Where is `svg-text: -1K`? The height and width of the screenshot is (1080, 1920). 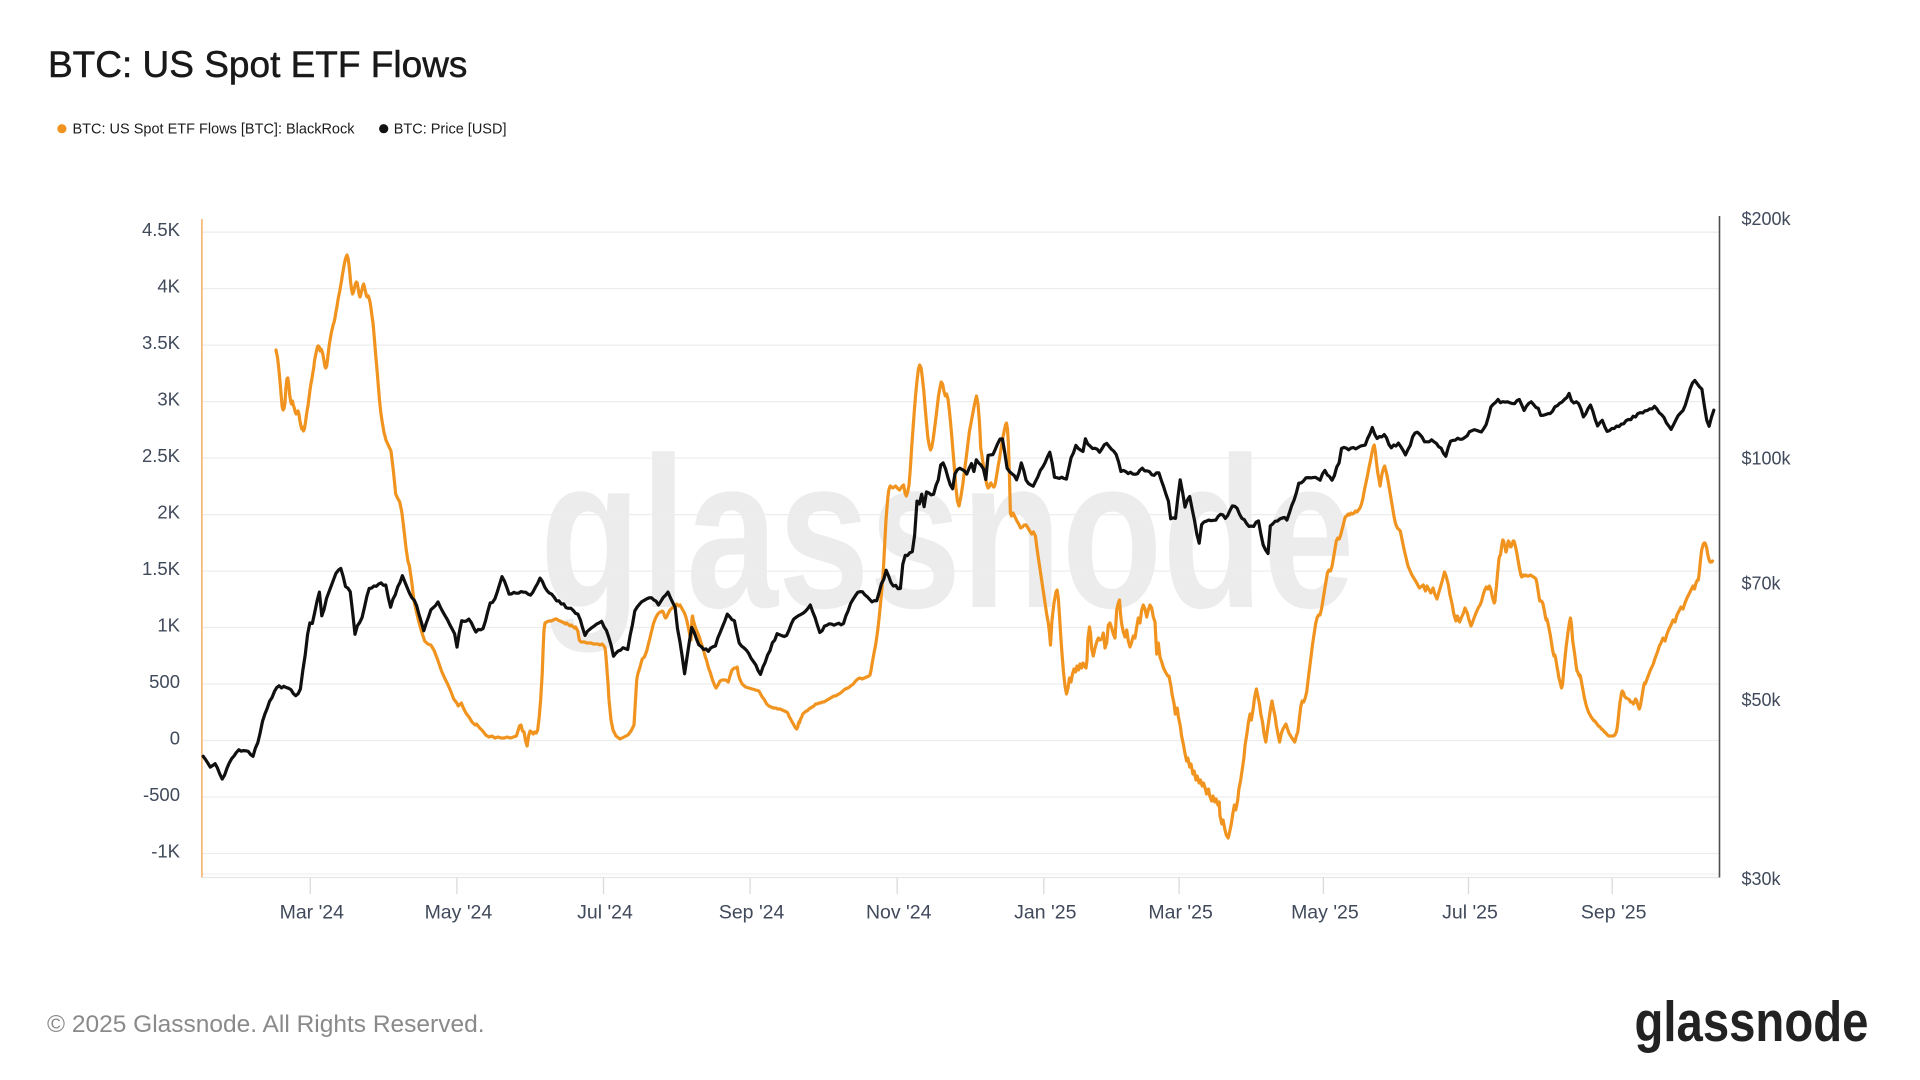
svg-text: -1K is located at coordinates (165, 851).